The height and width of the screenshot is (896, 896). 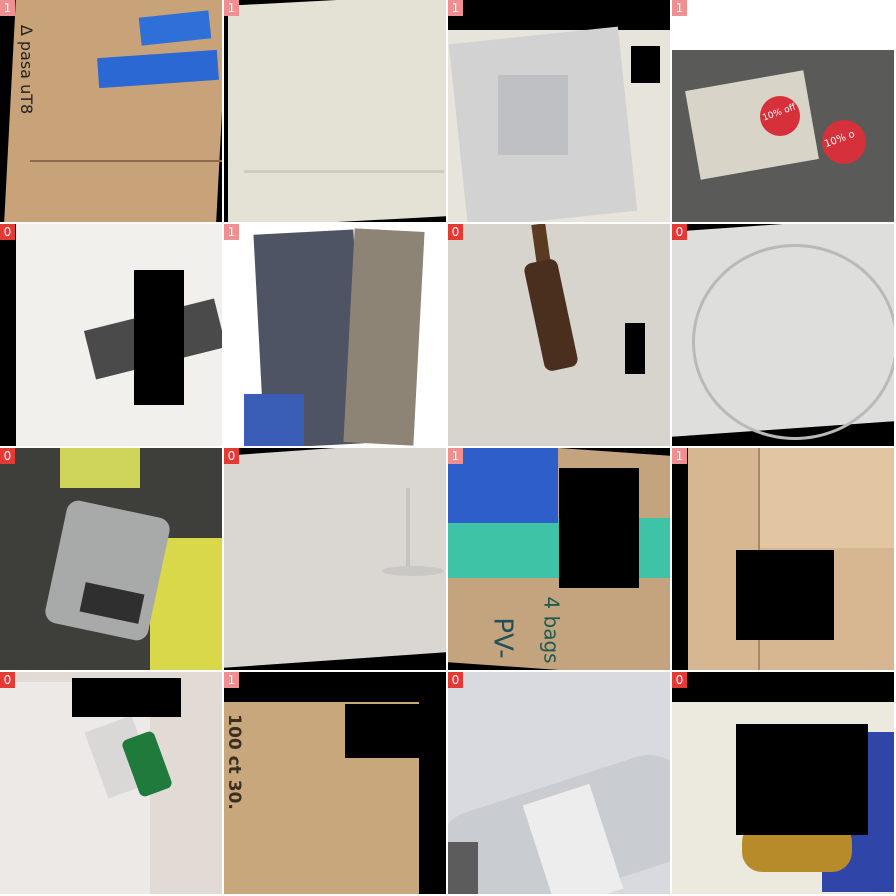 What do you see at coordinates (111, 335) in the screenshot?
I see `image-tile-5: 0` at bounding box center [111, 335].